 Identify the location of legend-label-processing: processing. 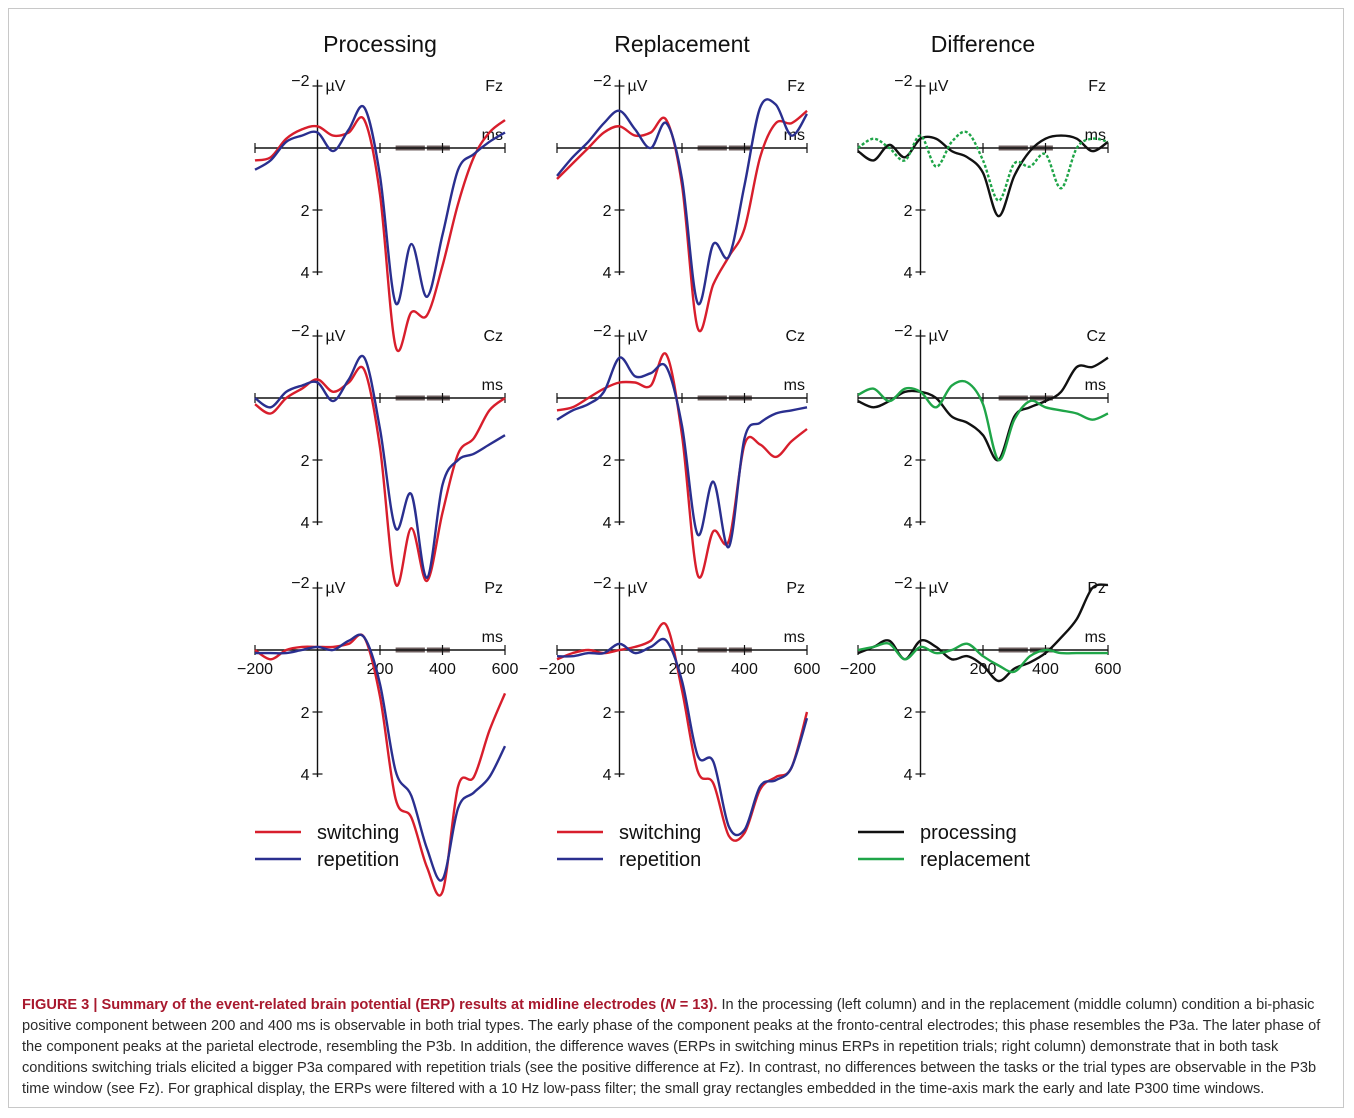
(968, 833).